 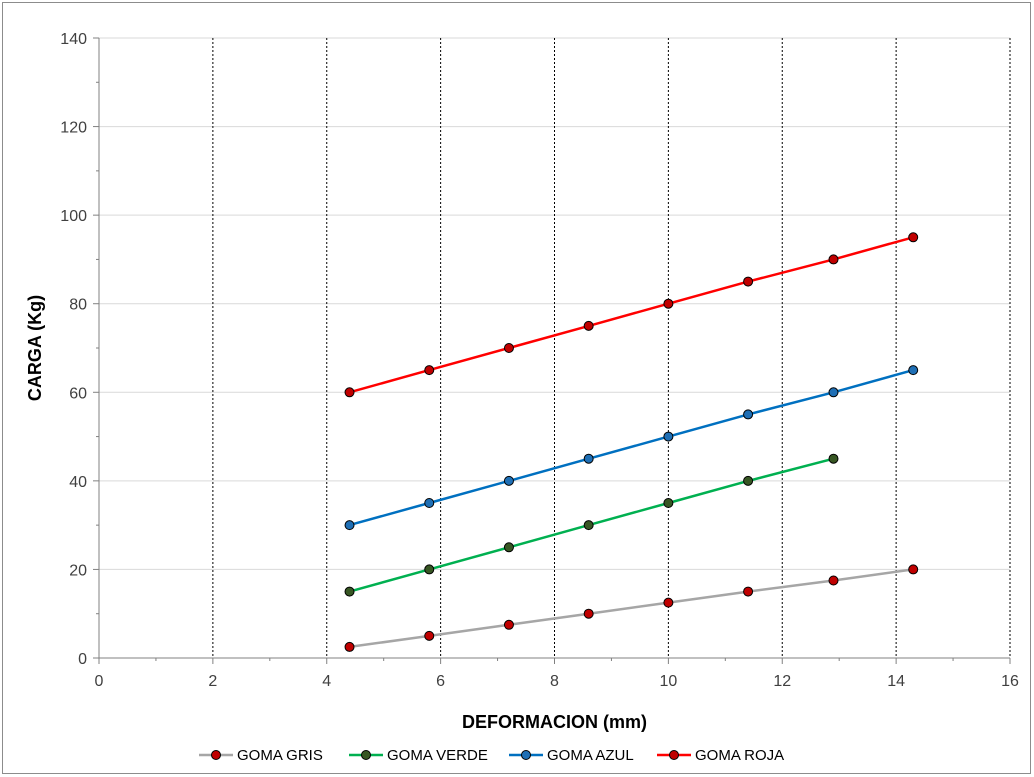 I want to click on y-tick-label: 0, so click(x=82, y=659).